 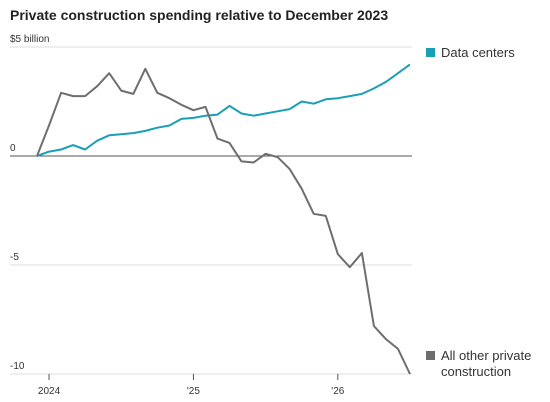 I want to click on legend-label: Data centers, so click(x=478, y=53).